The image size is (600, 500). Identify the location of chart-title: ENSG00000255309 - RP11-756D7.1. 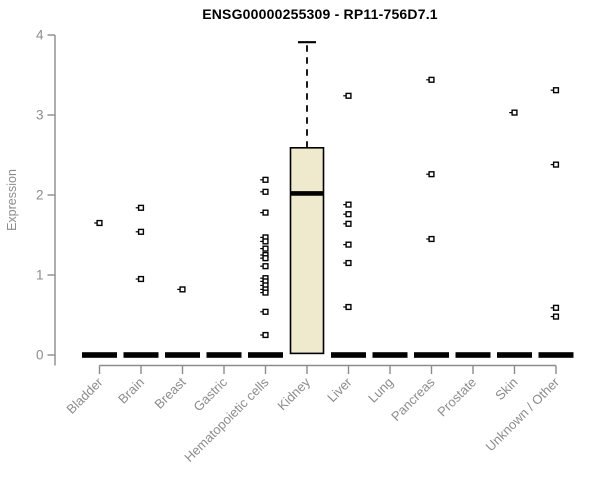
(320, 14).